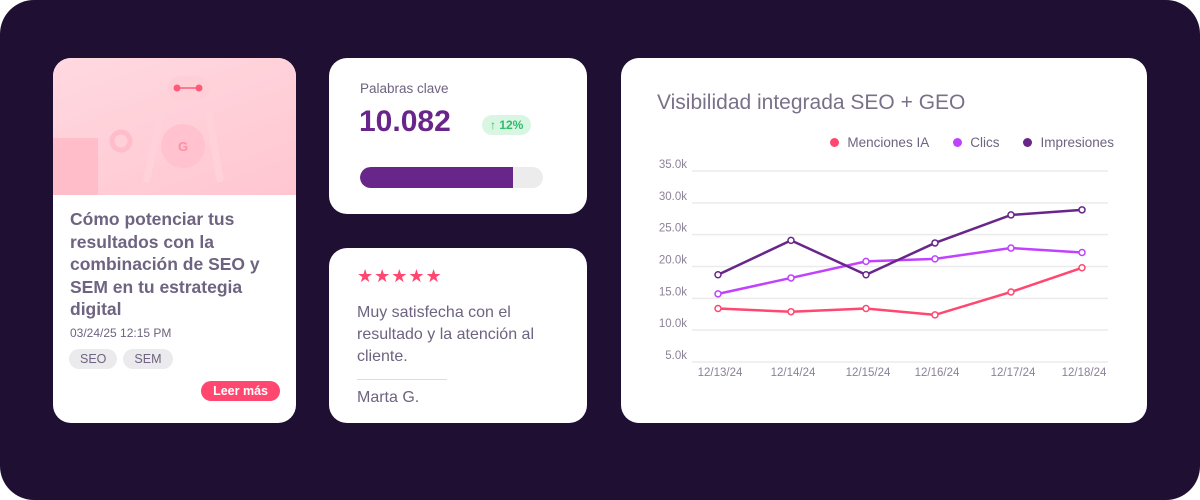  What do you see at coordinates (388, 397) in the screenshot?
I see `review-author: Marta G.` at bounding box center [388, 397].